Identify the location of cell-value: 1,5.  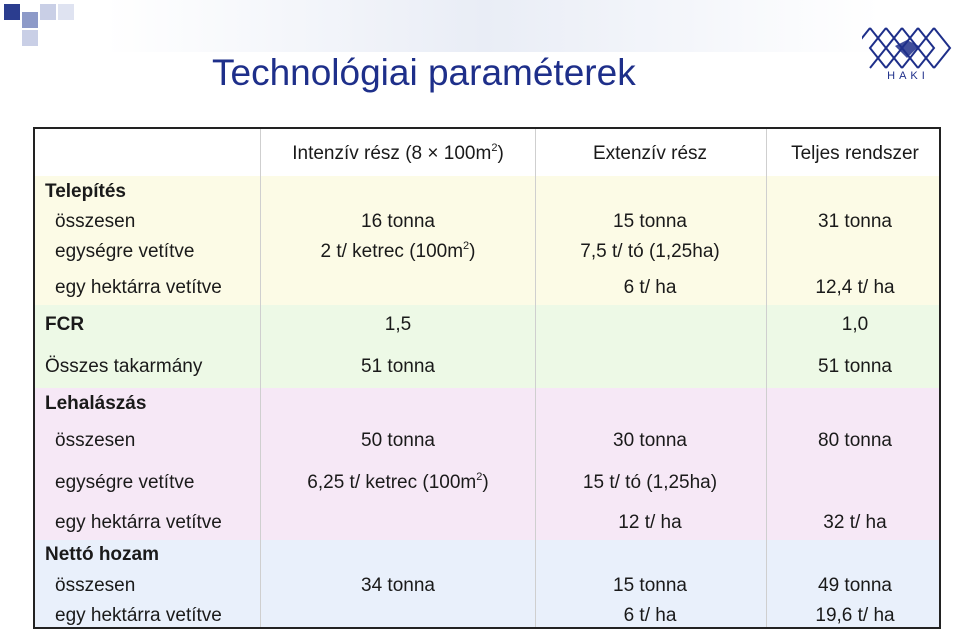
(398, 324).